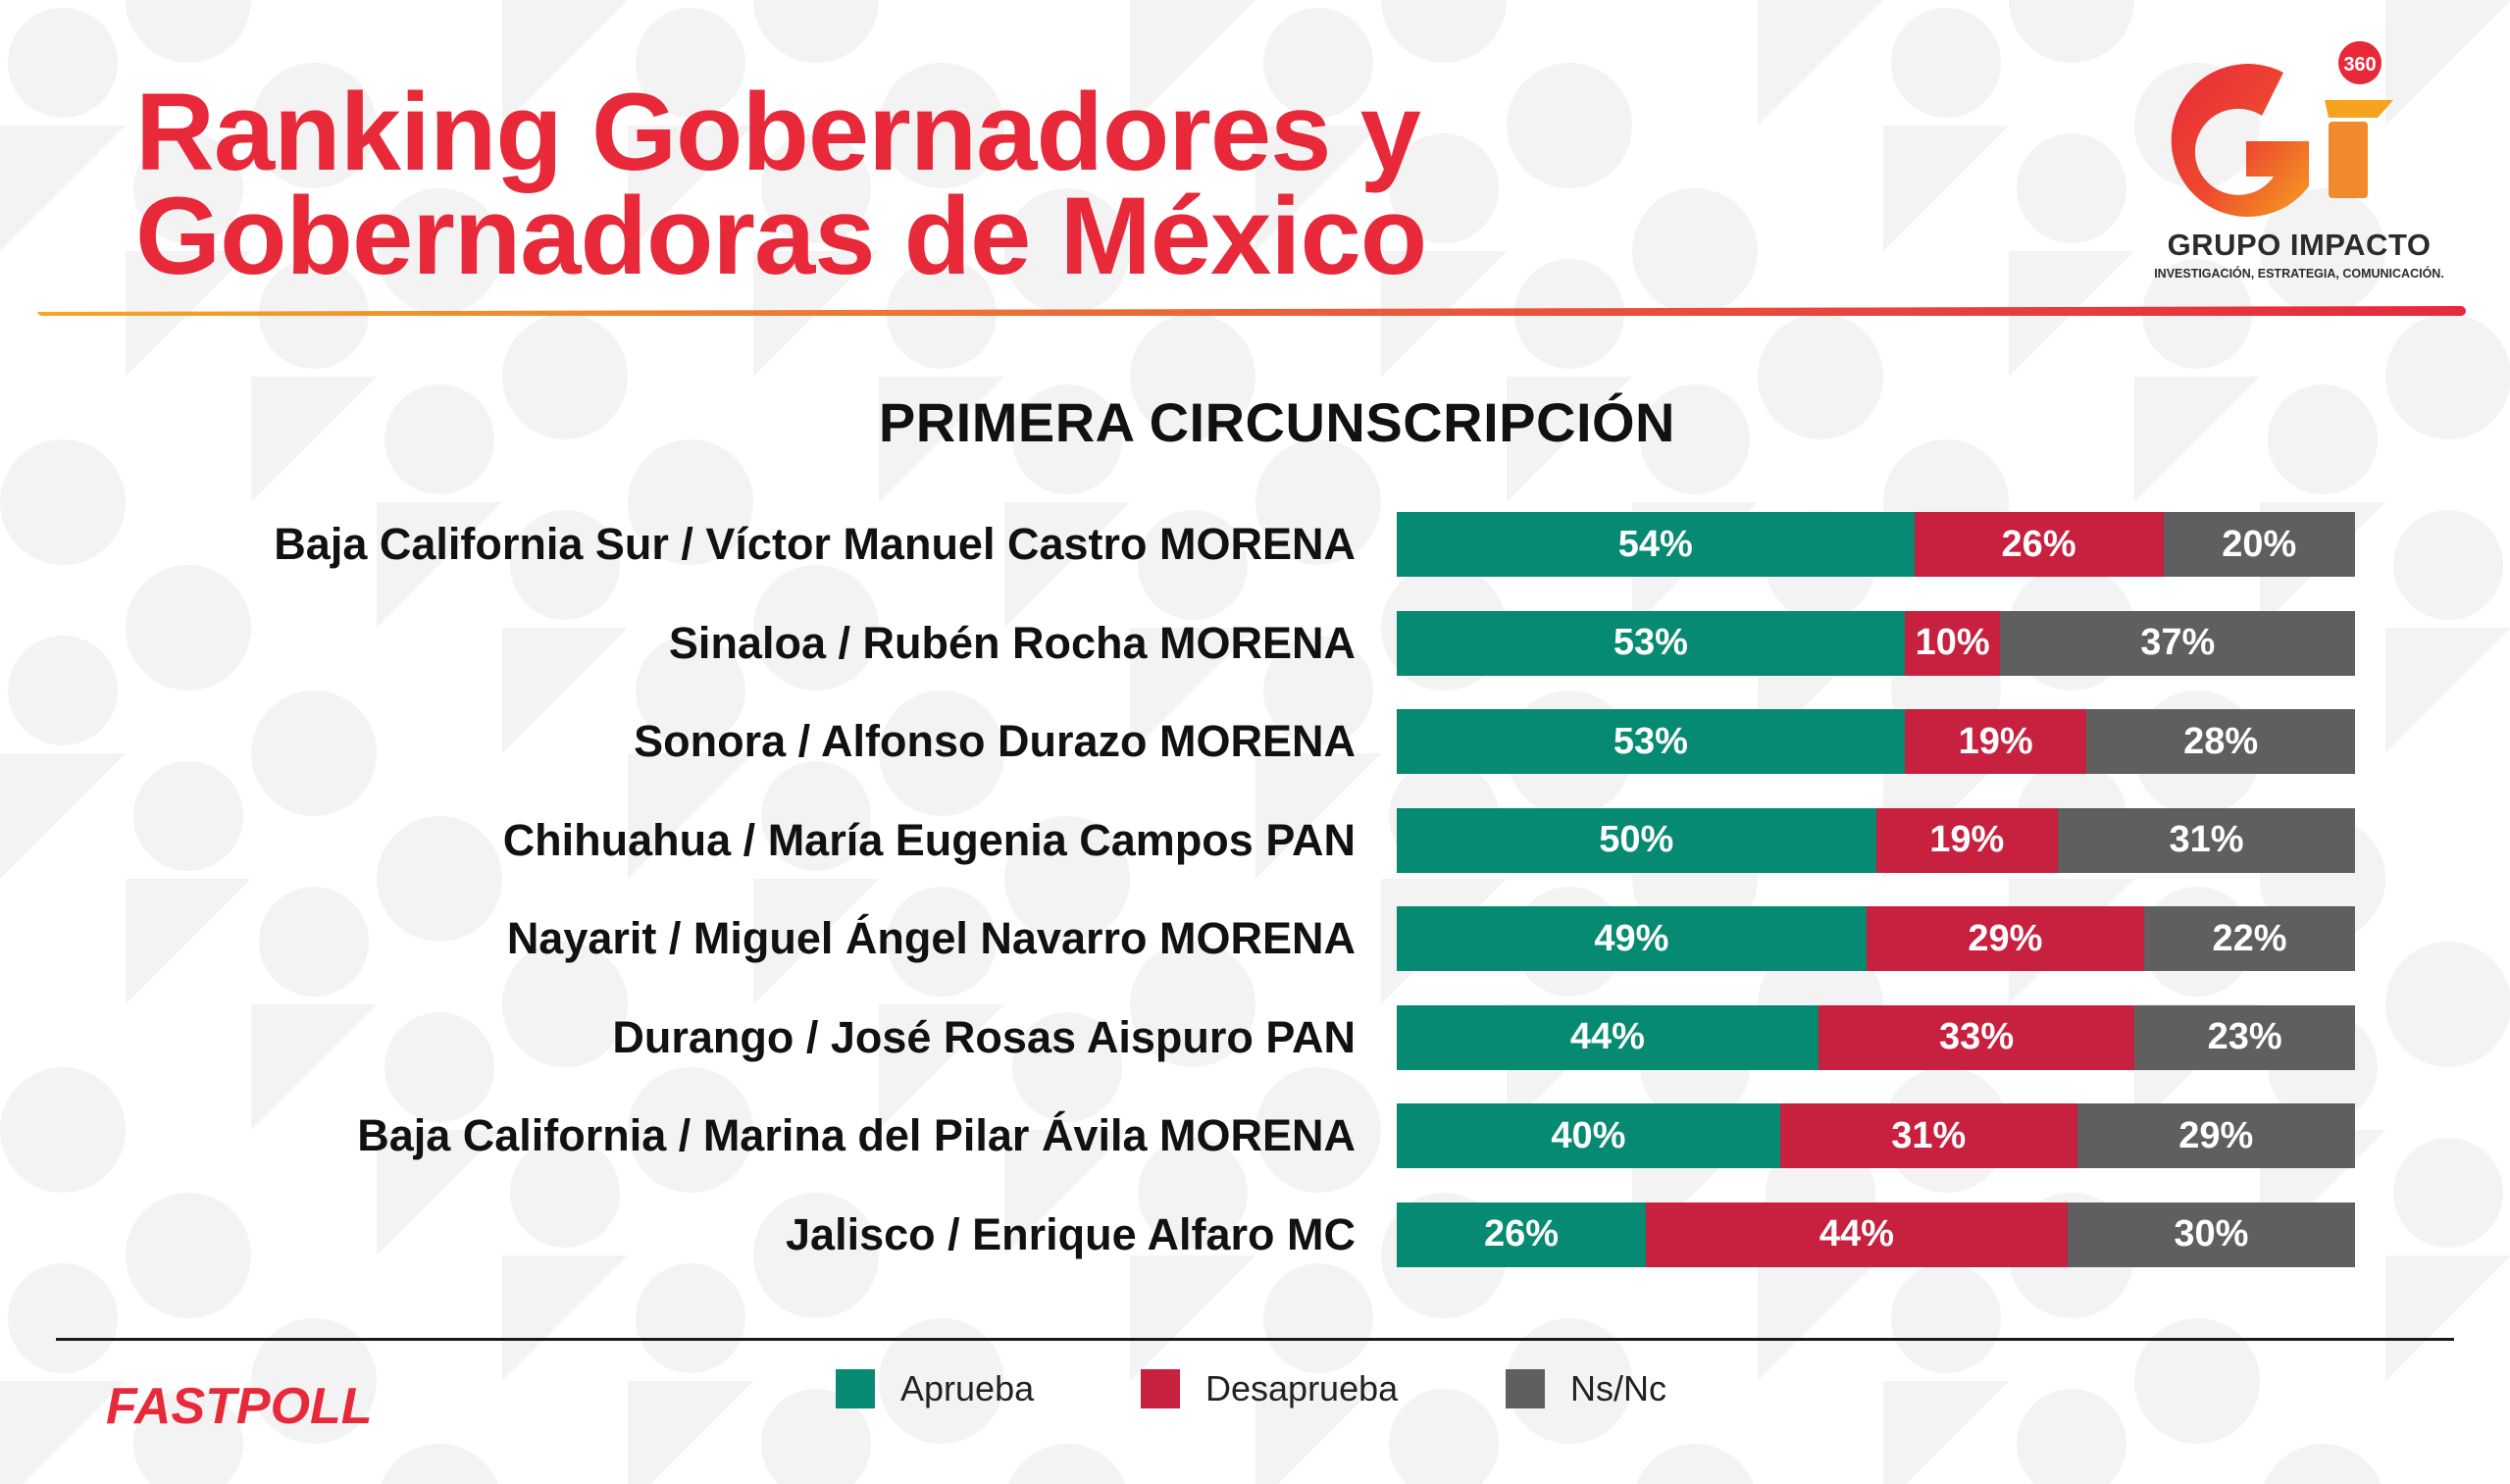 This screenshot has height=1484, width=2510. Describe the element at coordinates (2211, 1234) in the screenshot. I see `data-label: 30%` at that location.